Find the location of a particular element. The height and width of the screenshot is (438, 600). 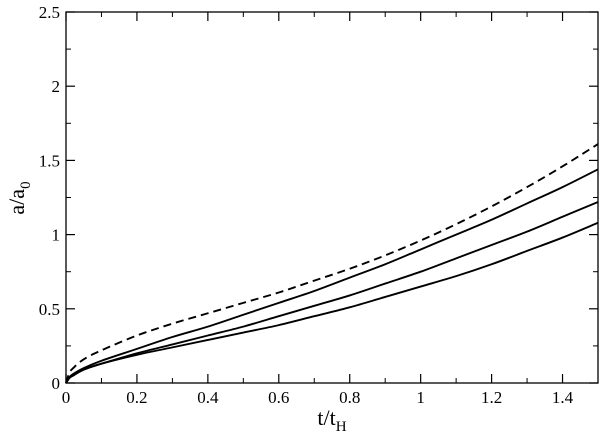

y-axis-title: a/a0 is located at coordinates (19, 197).